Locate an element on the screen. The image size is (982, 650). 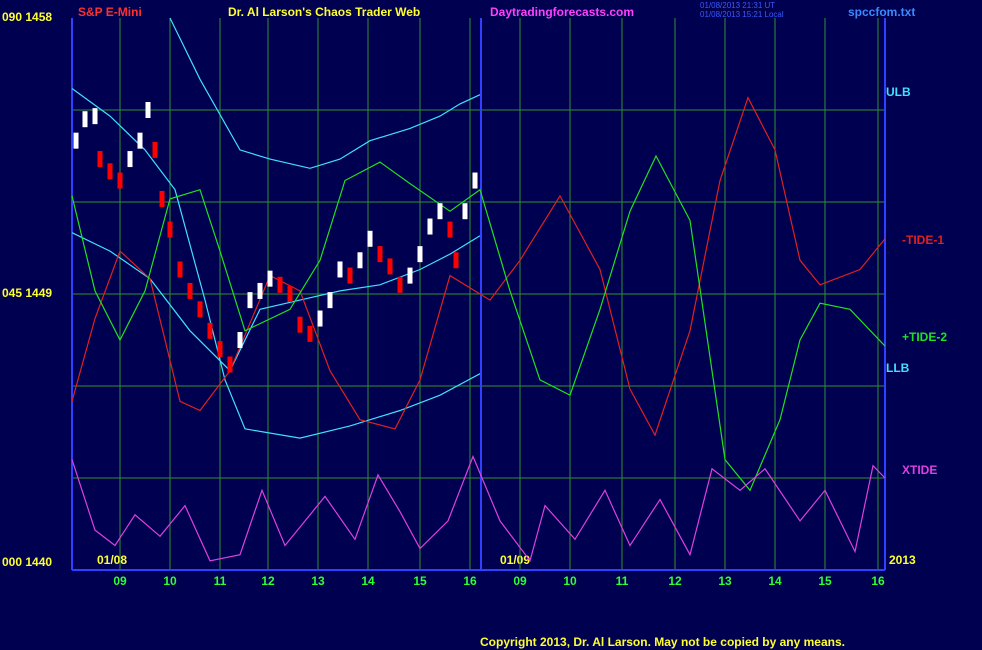
file-name: spccfom.txt is located at coordinates (881, 12).